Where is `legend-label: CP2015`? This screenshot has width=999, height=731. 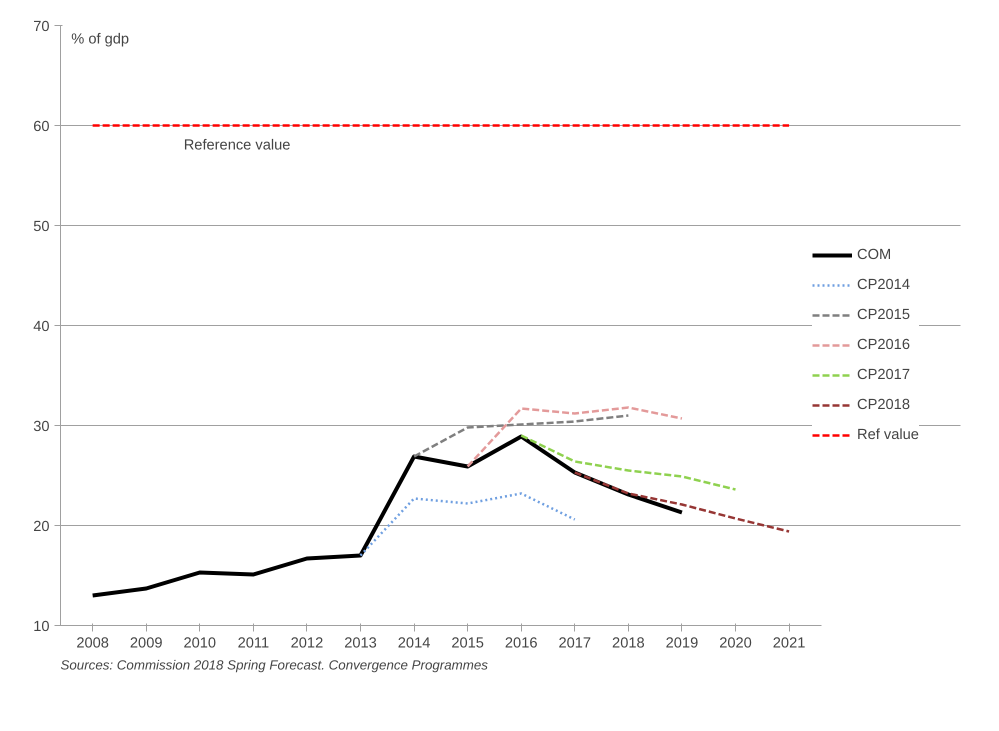
legend-label: CP2015 is located at coordinates (883, 315).